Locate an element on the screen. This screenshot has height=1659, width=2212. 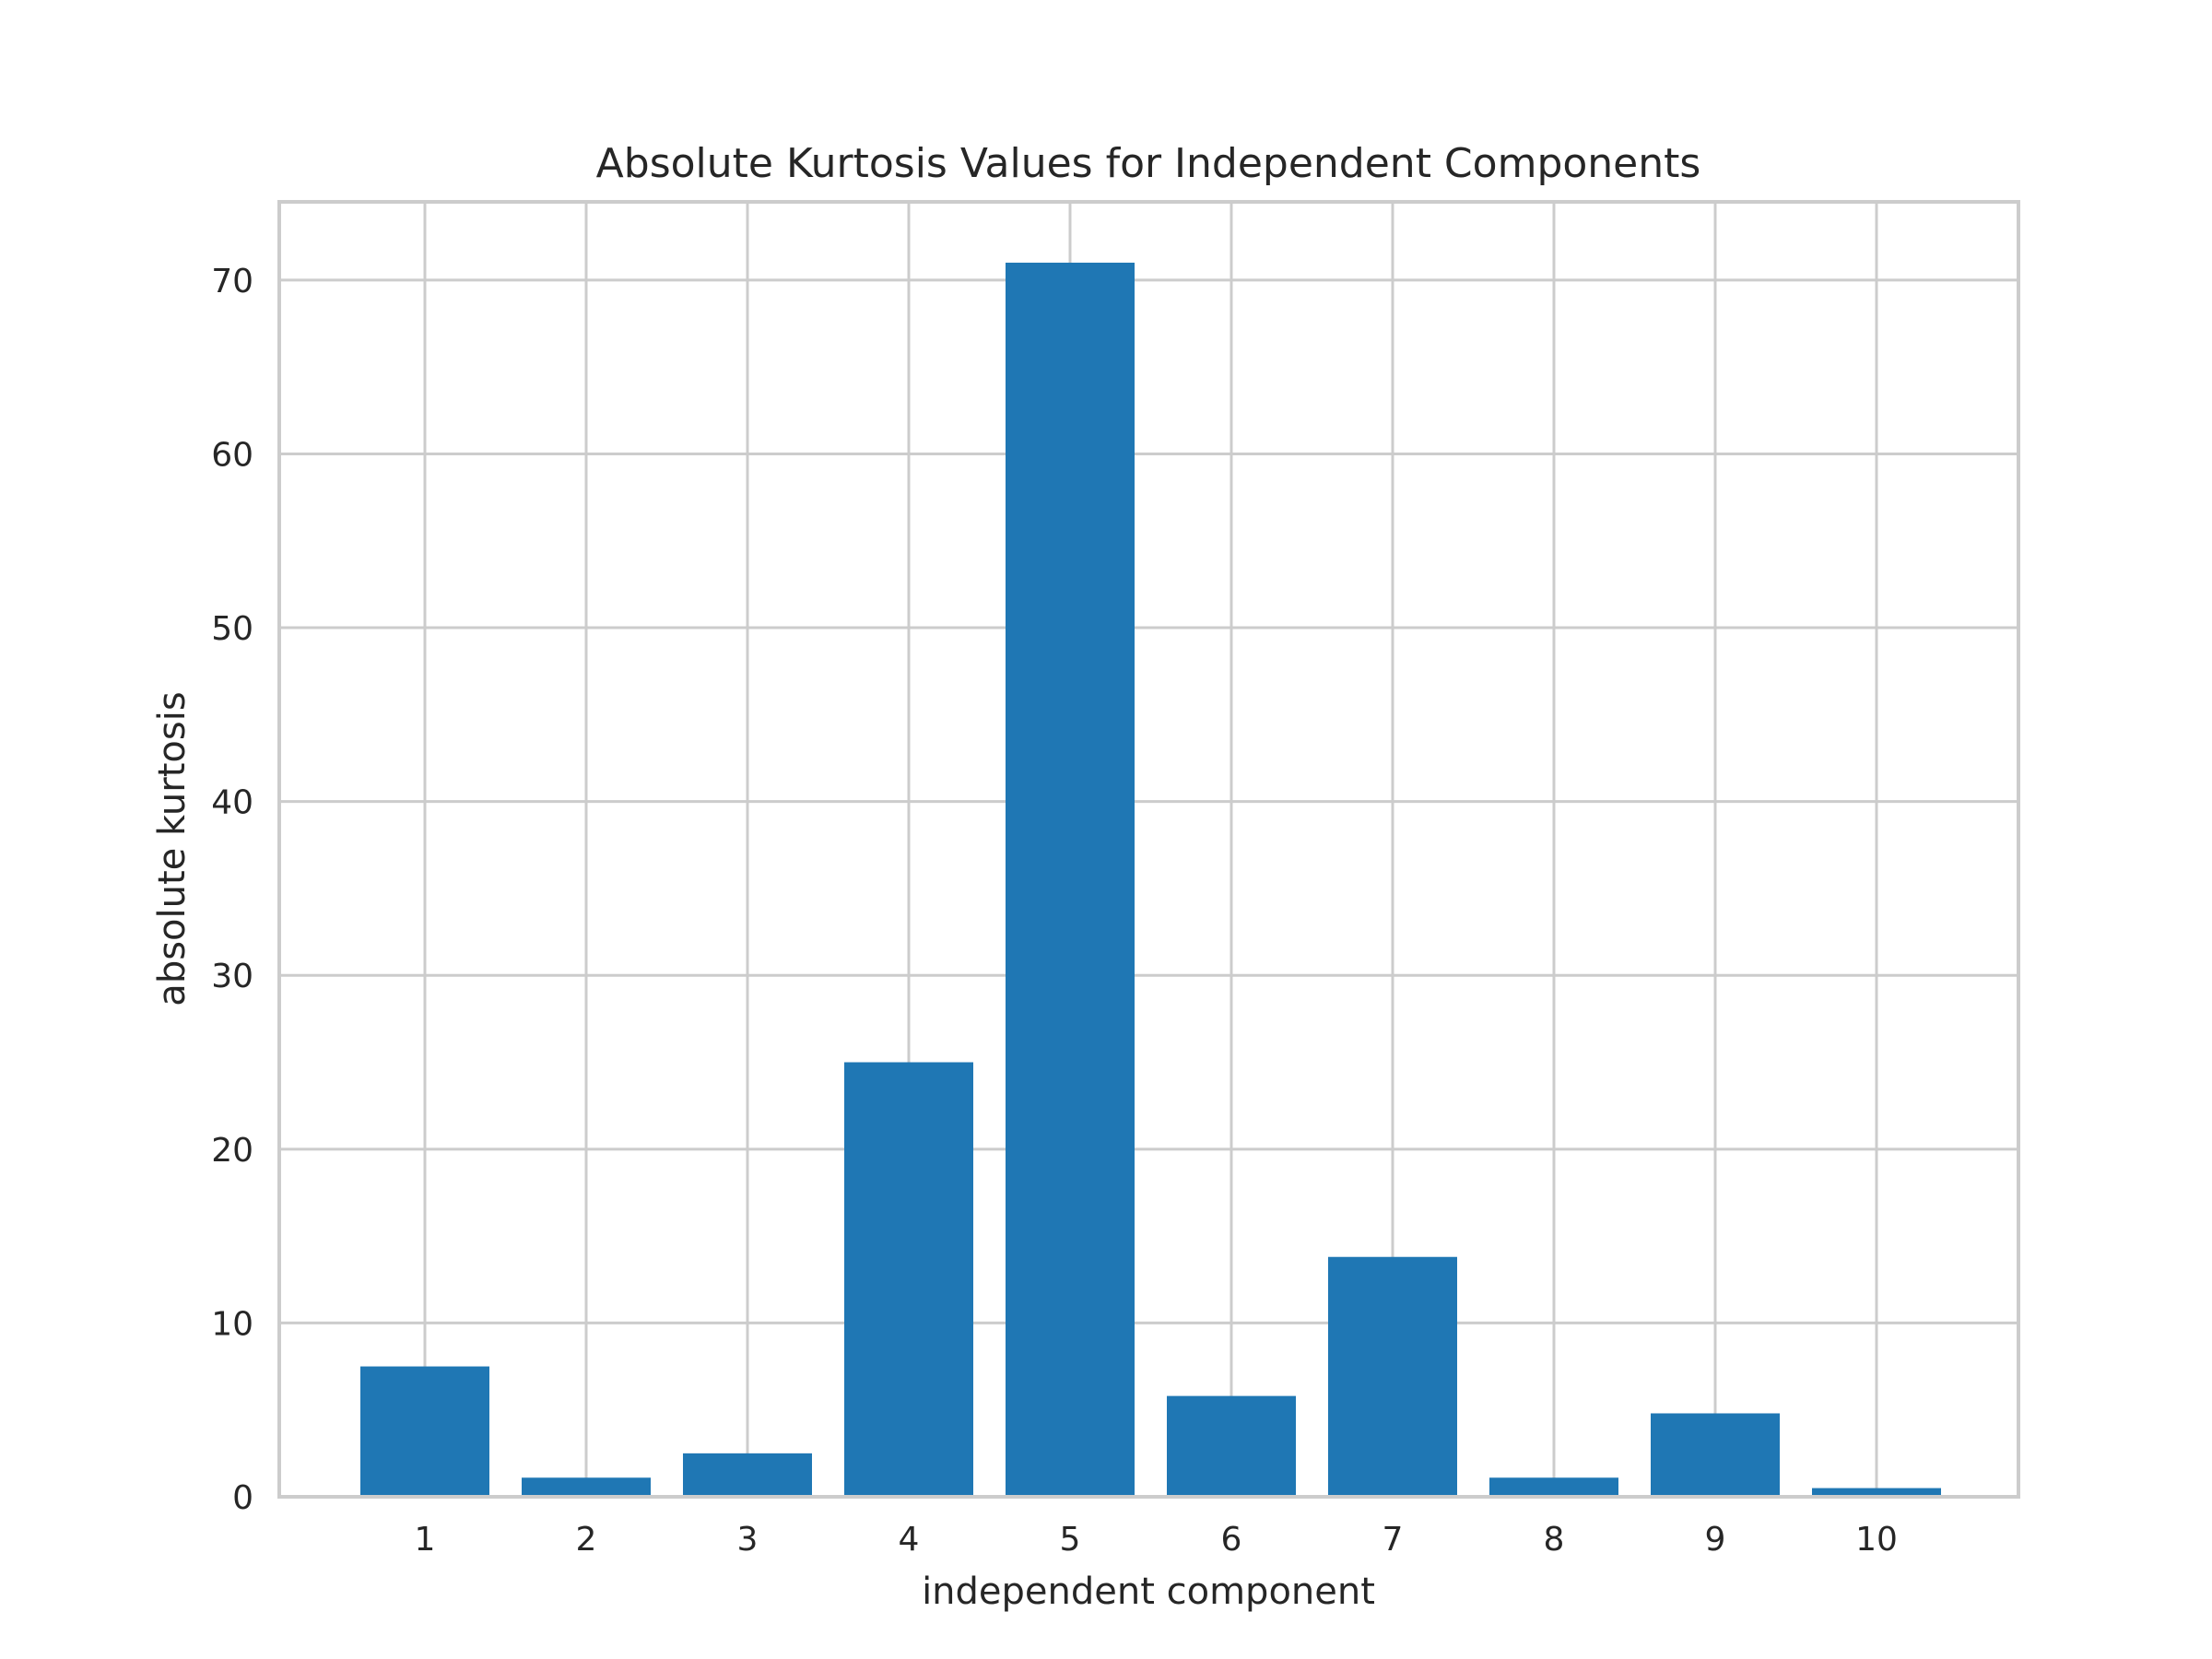
x-tick-label: 10 is located at coordinates (1876, 1540).